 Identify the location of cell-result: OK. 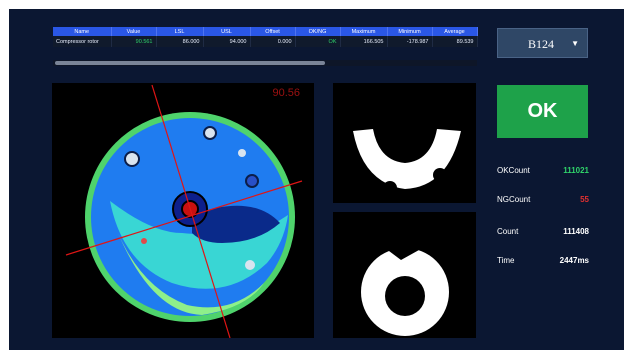
(318, 41).